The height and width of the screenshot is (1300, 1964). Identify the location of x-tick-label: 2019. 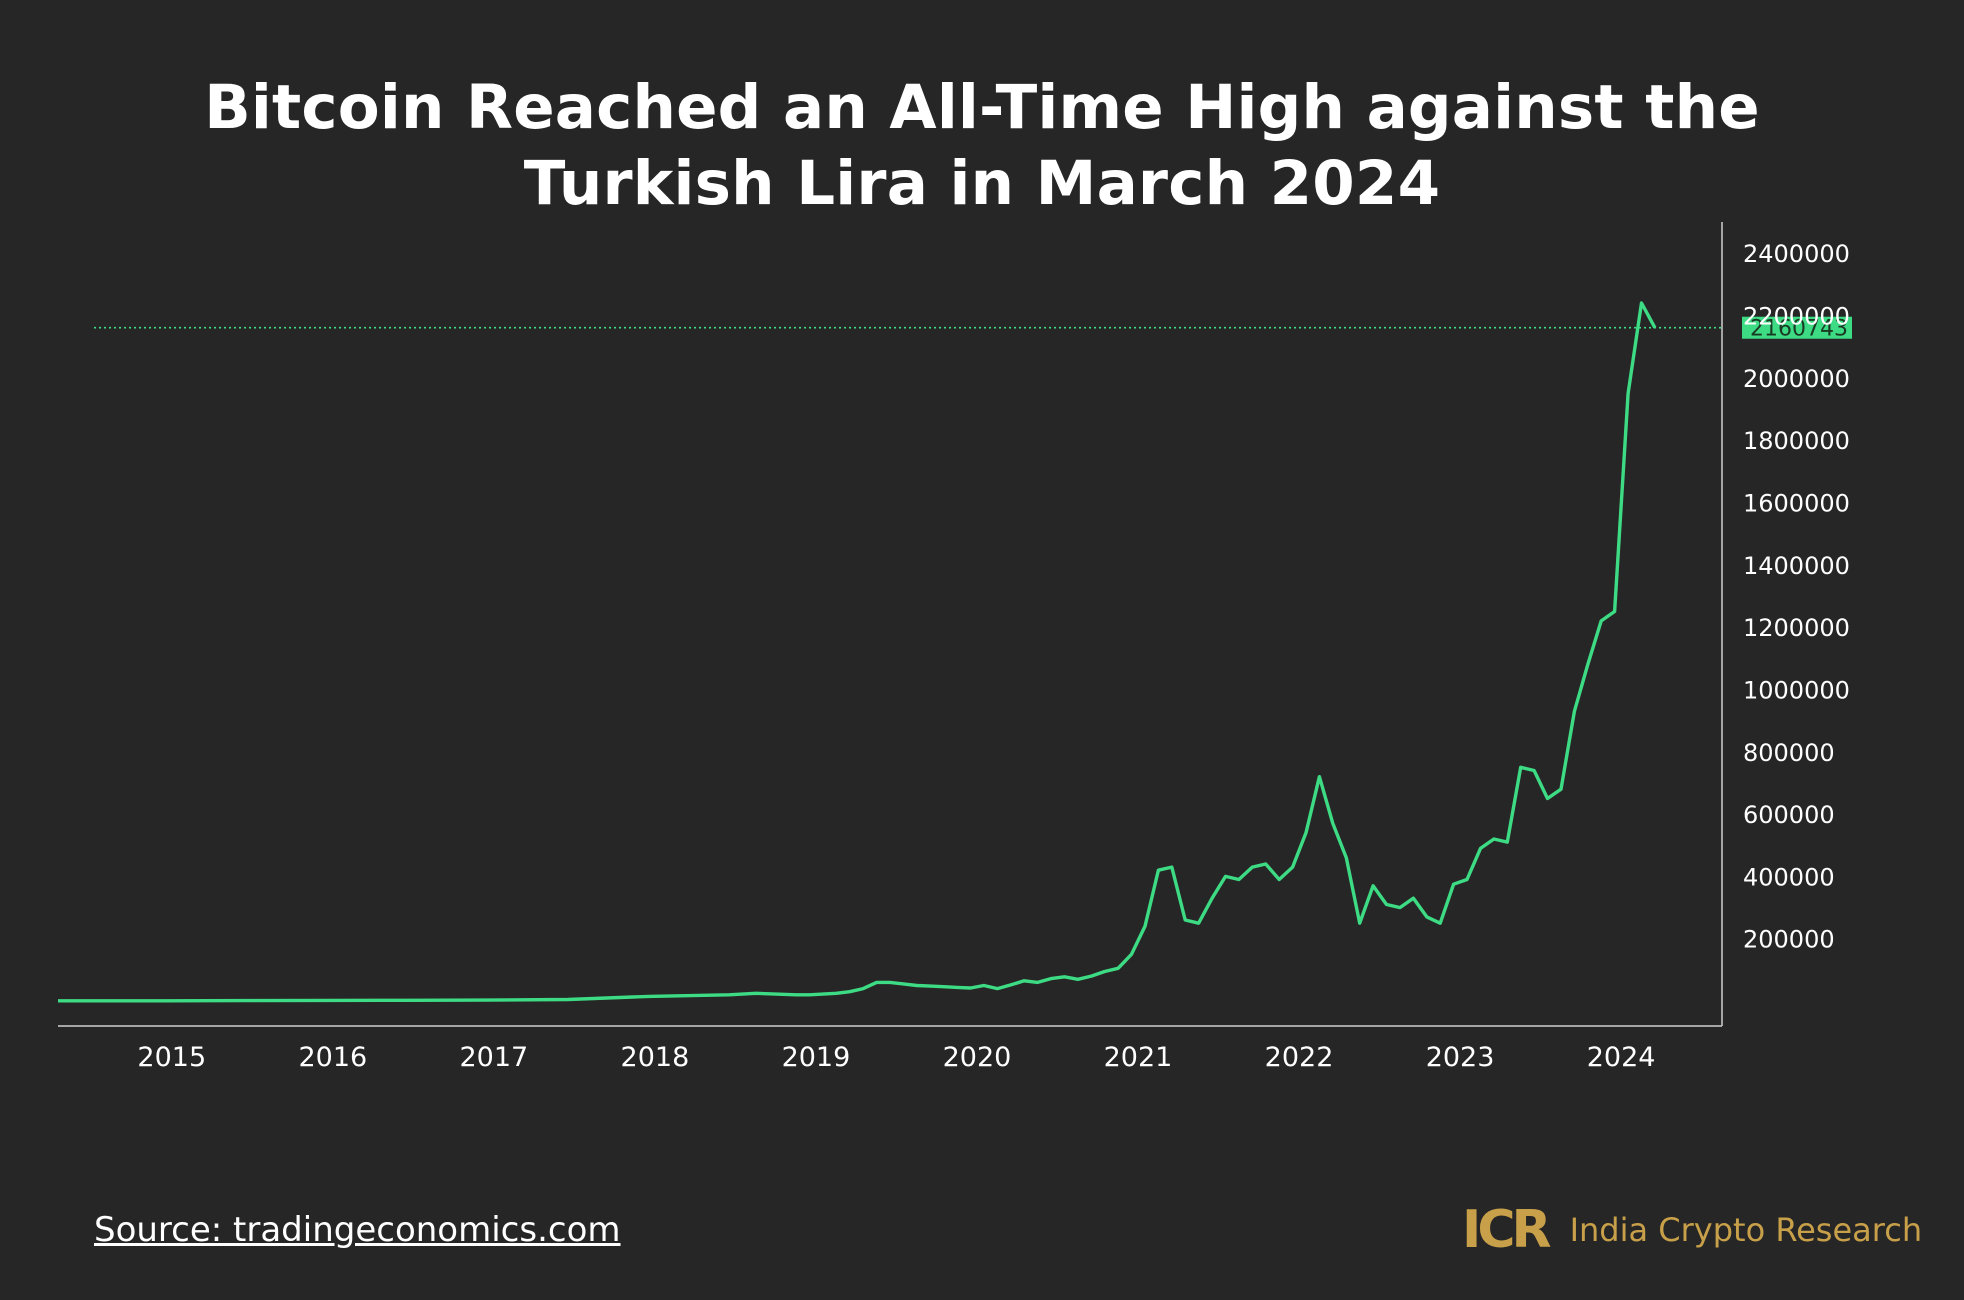
(816, 1057).